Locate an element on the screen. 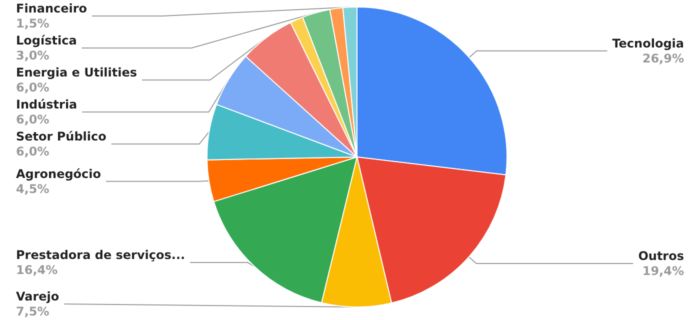  slice-label: Logística is located at coordinates (46, 41).